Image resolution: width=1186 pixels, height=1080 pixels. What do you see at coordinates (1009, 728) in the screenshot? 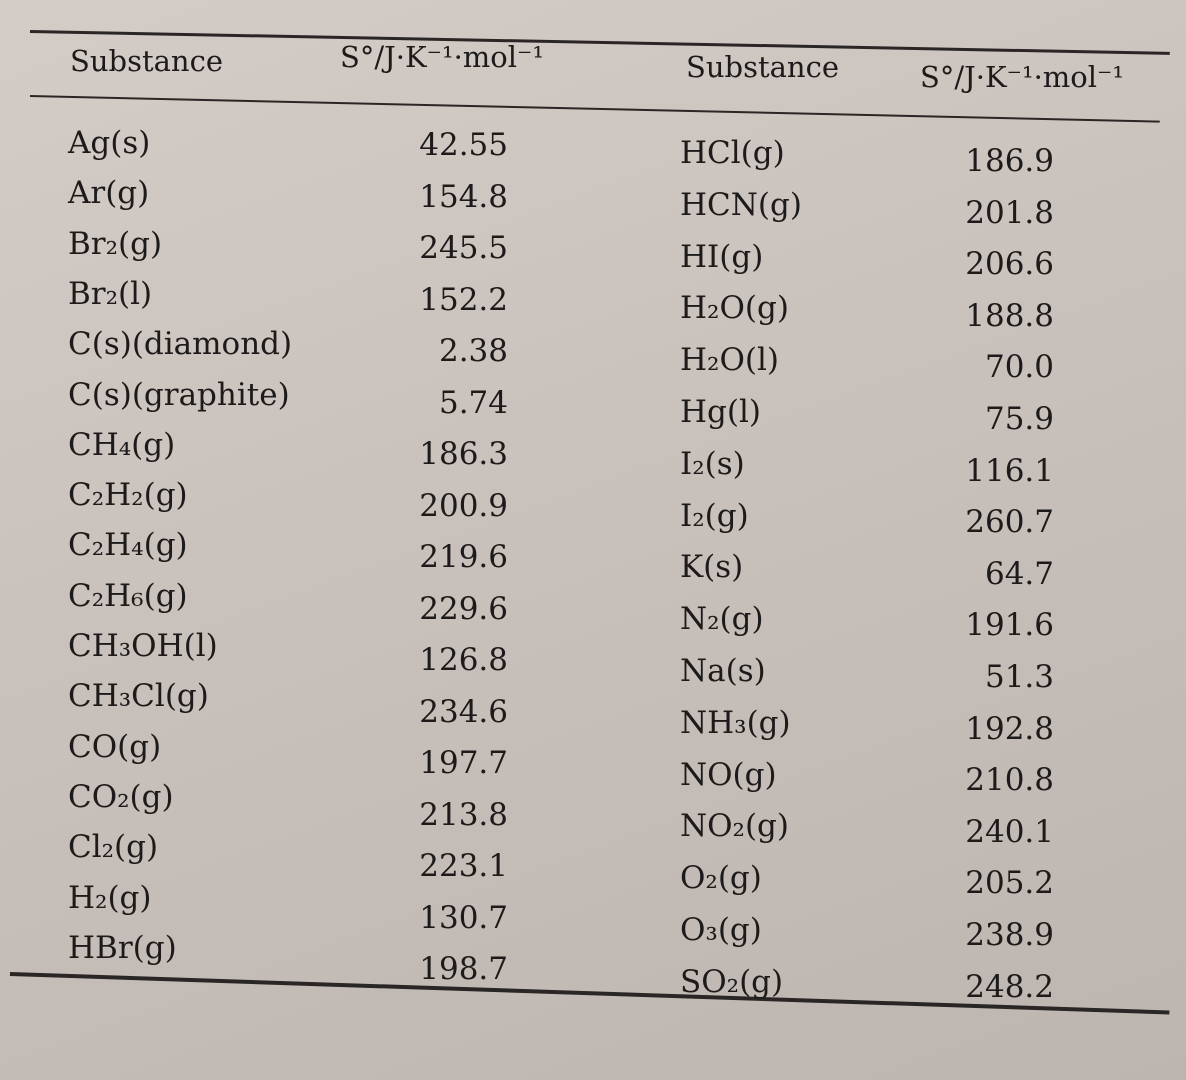
I see `entropy-value-right-11: 192.8` at bounding box center [1009, 728].